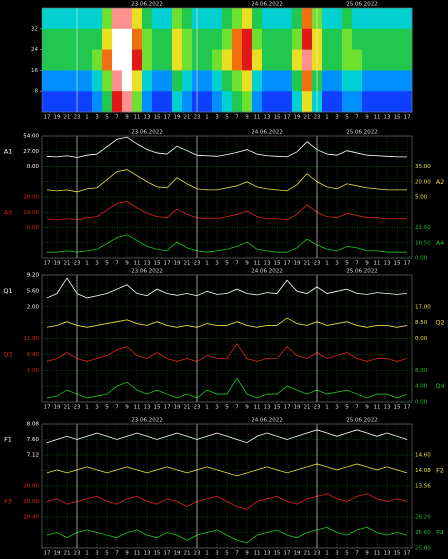 Image resolution: width=448 pixels, height=559 pixels. I want to click on y-tick-label: 7.60, so click(33, 440).